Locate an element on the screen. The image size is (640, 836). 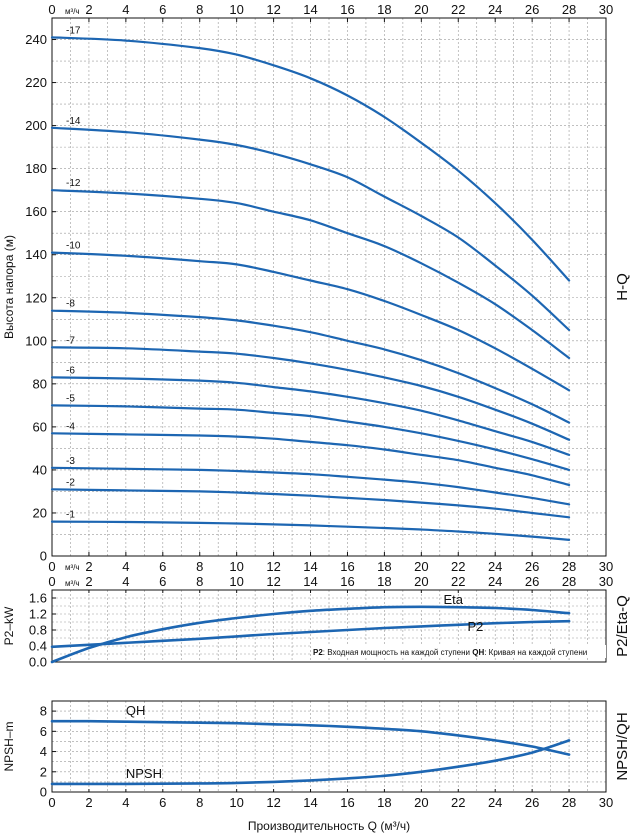
y-tick-label: 1.6 is located at coordinates (38, 598).